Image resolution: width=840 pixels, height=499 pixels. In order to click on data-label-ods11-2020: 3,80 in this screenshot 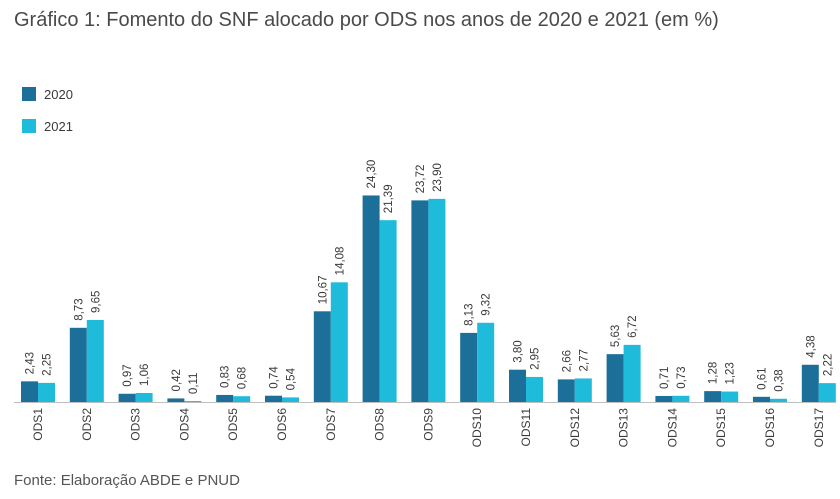, I will do `click(519, 351)`.